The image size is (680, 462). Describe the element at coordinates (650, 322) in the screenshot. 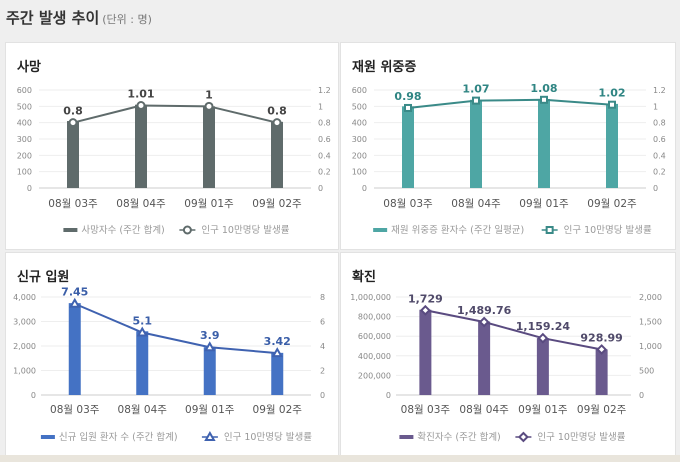

I see `y2-tick-label: 1,500` at that location.